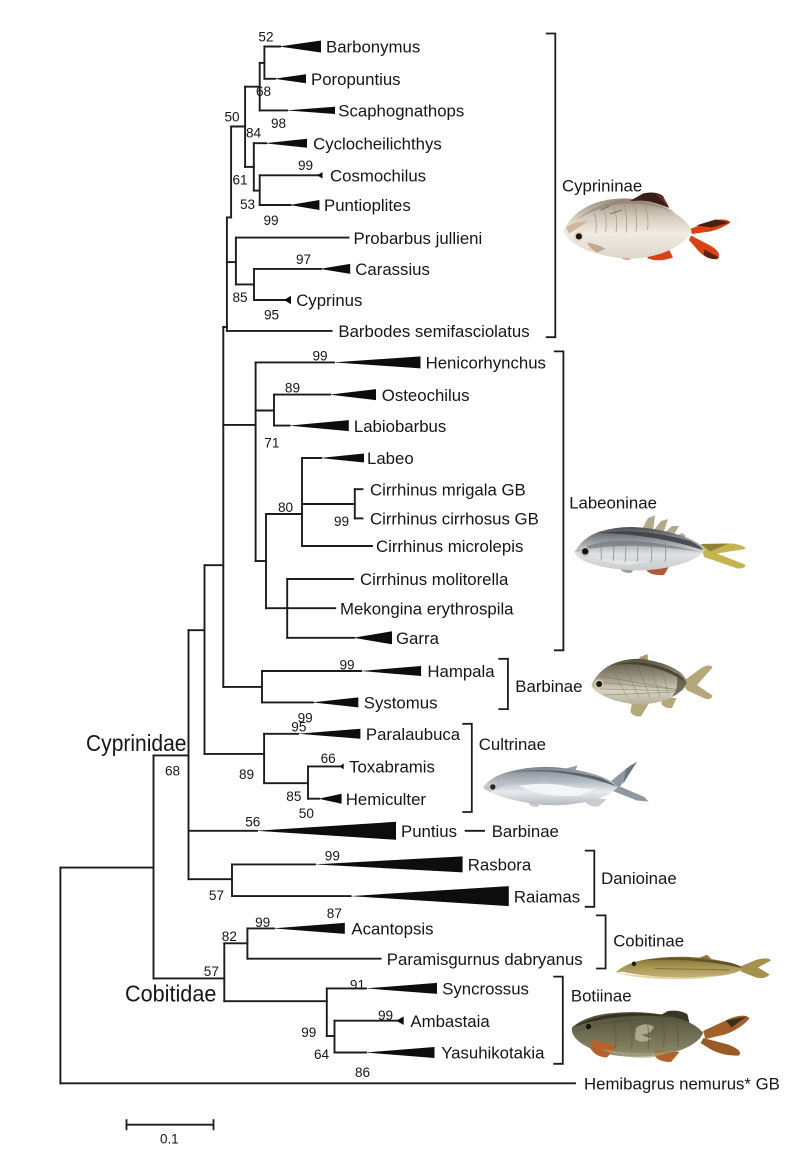 The width and height of the screenshot is (800, 1152). What do you see at coordinates (433, 331) in the screenshot?
I see `svg-text: Barbodes semifasciolatus` at bounding box center [433, 331].